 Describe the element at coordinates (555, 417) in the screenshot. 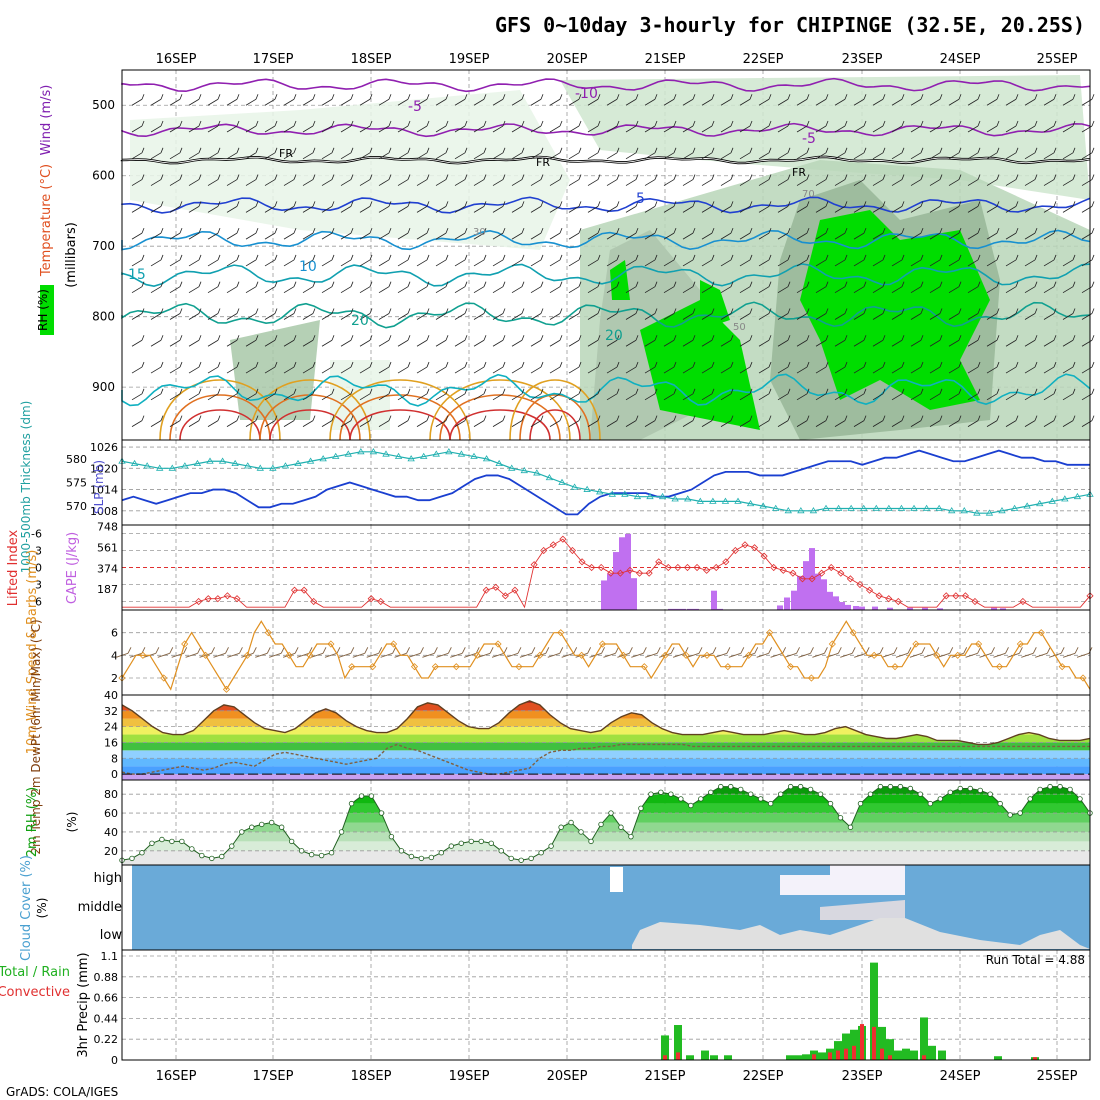

I see `temperature-contour` at that location.